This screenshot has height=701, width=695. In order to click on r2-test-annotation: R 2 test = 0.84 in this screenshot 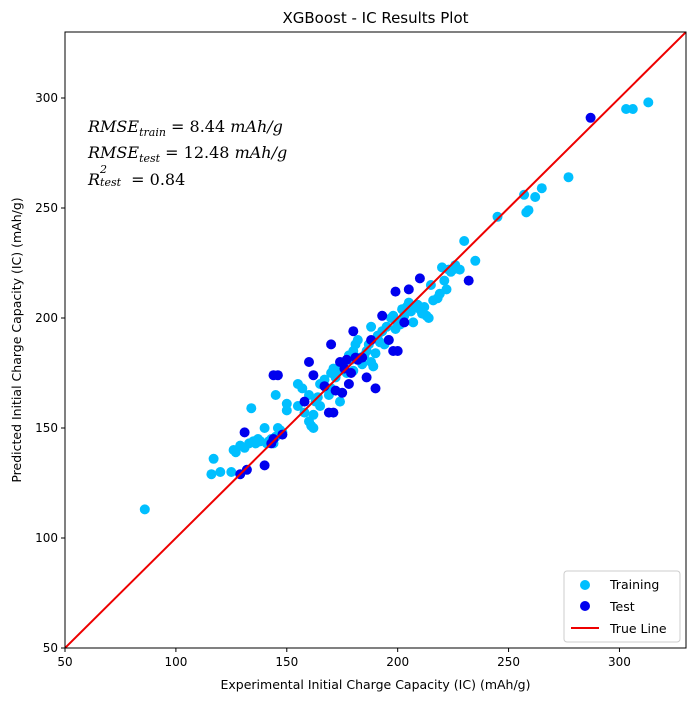, I will do `click(137, 176)`.